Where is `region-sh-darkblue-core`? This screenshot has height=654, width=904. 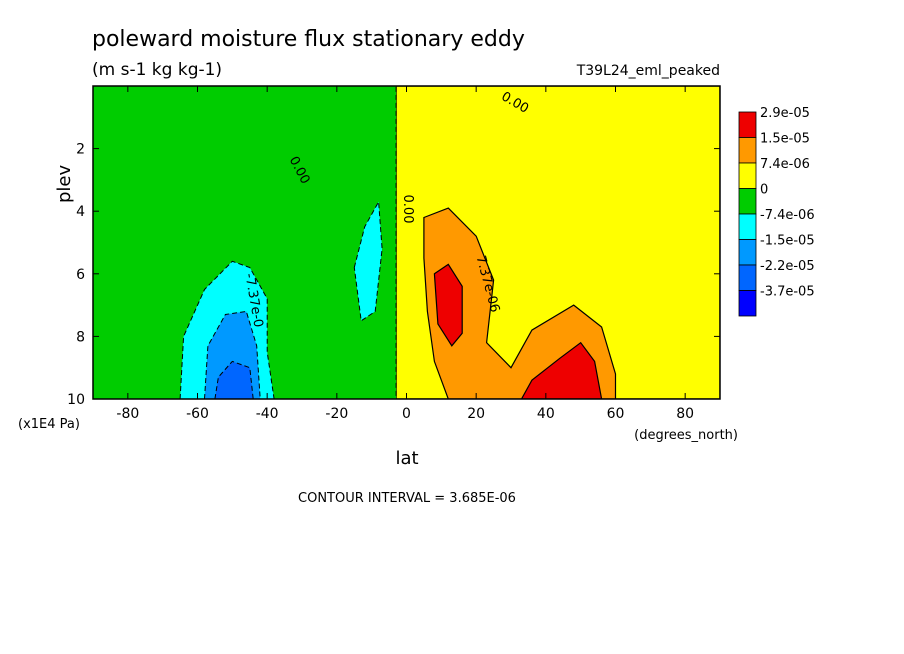 region-sh-darkblue-core is located at coordinates (234, 379).